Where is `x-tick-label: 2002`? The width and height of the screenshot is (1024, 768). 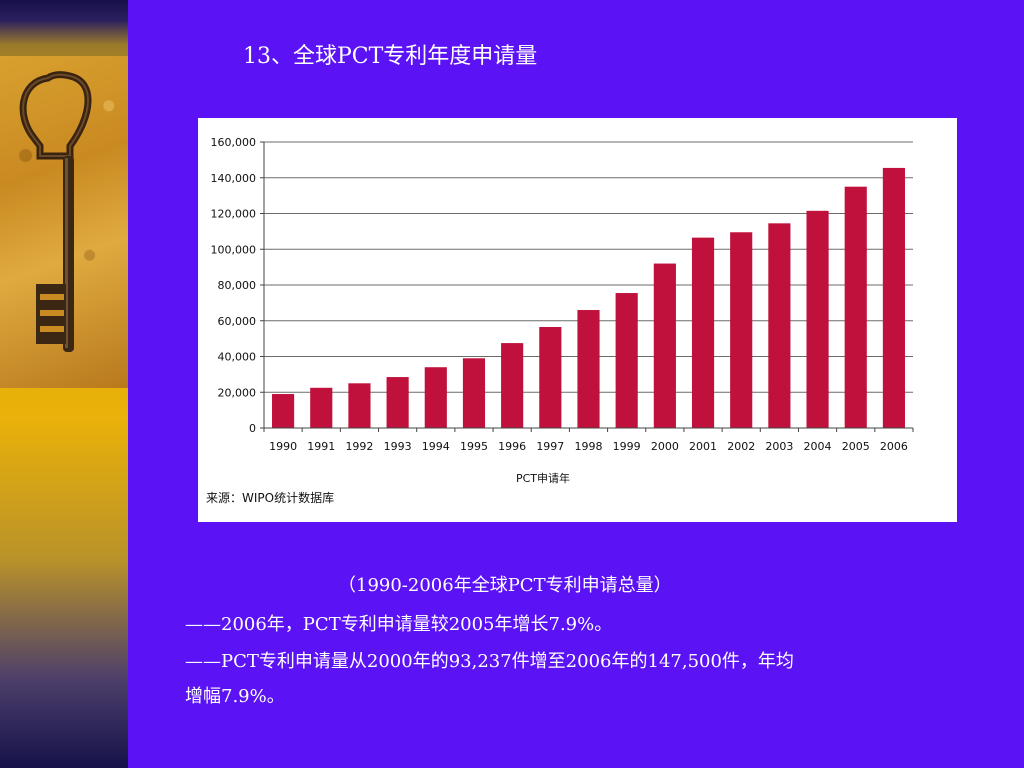 x-tick-label: 2002 is located at coordinates (741, 446).